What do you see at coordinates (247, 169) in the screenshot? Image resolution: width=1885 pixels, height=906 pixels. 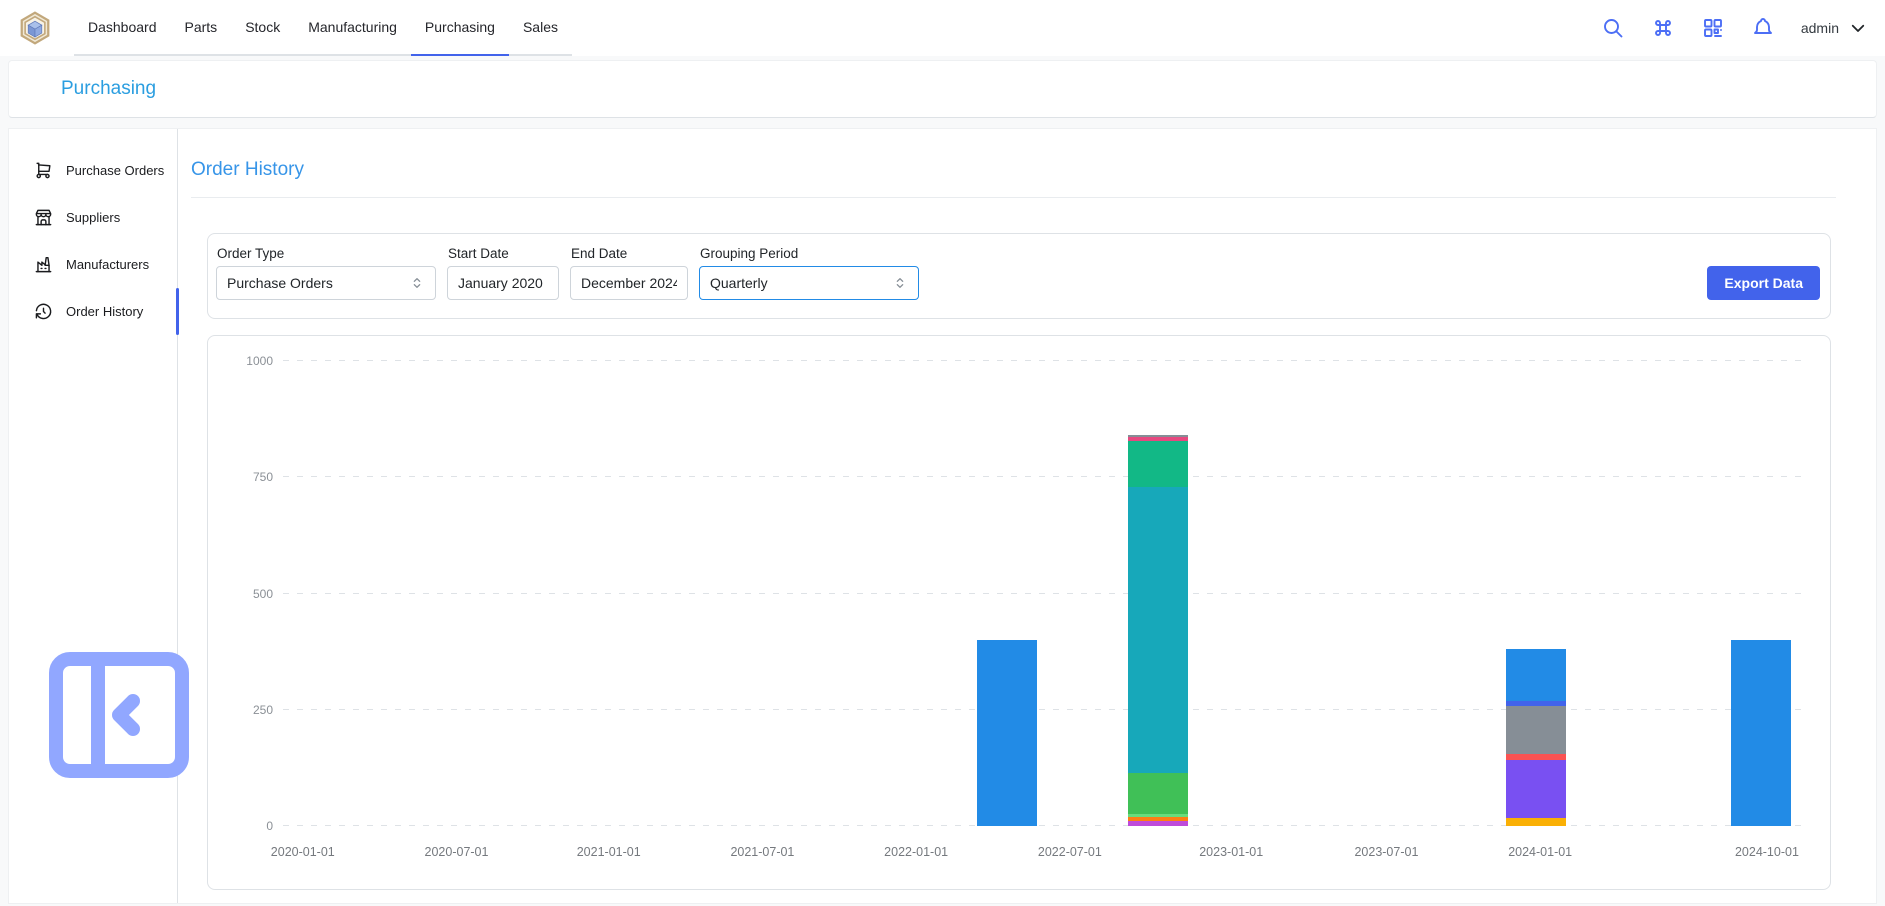 I see `section-heading: Order History` at bounding box center [247, 169].